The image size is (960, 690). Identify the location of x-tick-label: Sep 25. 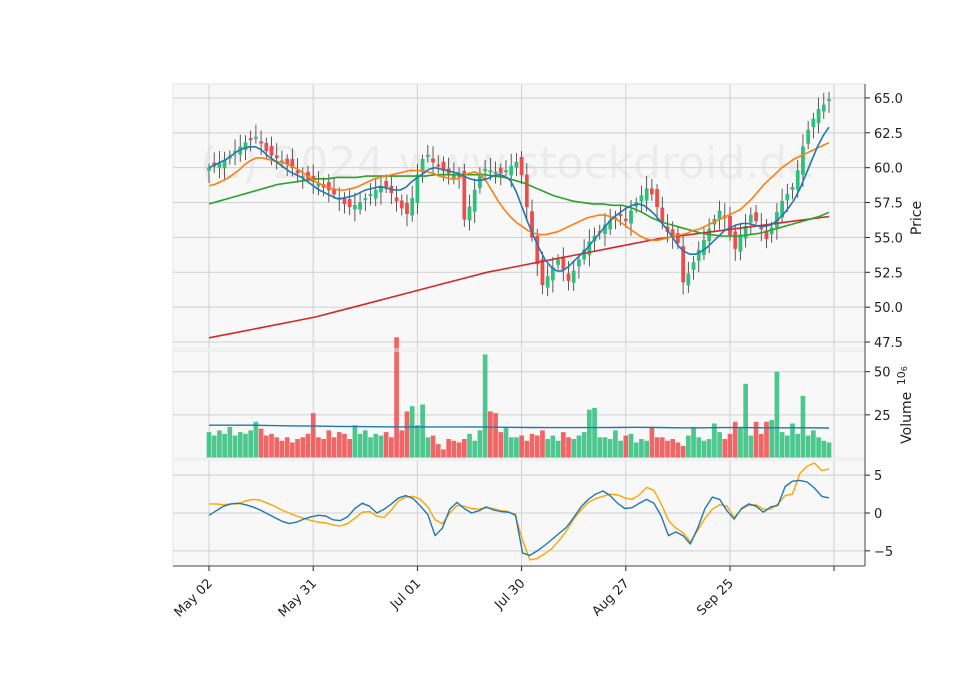
(715, 597).